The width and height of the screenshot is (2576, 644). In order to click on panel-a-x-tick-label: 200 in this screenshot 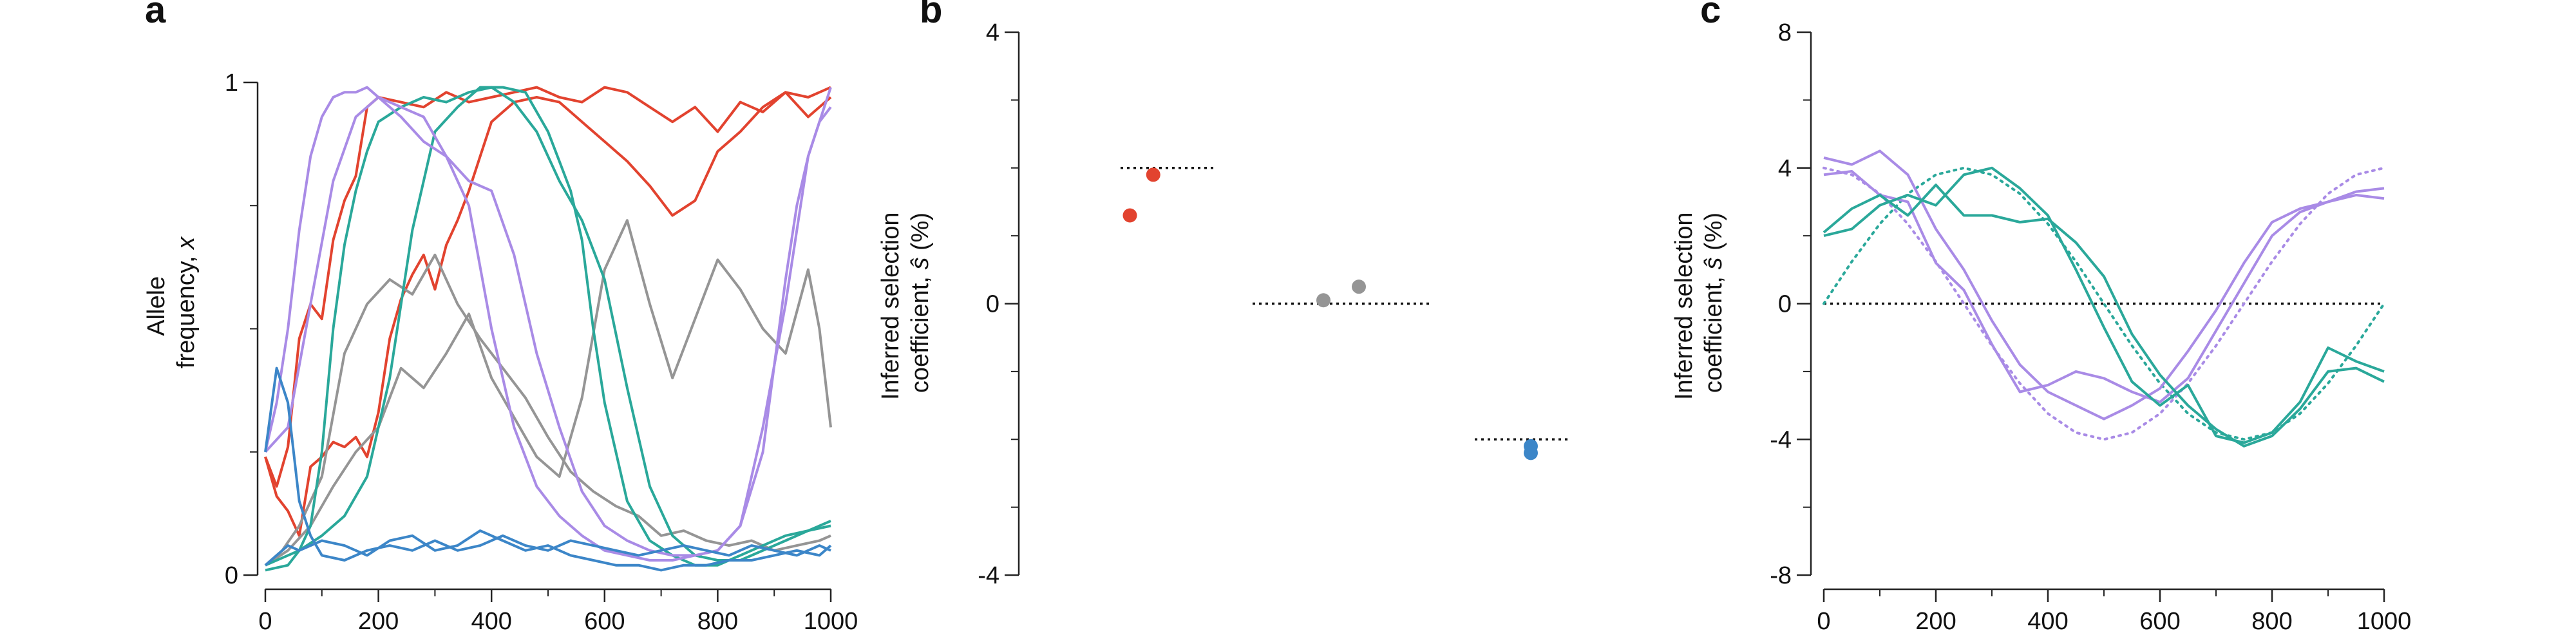, I will do `click(379, 621)`.